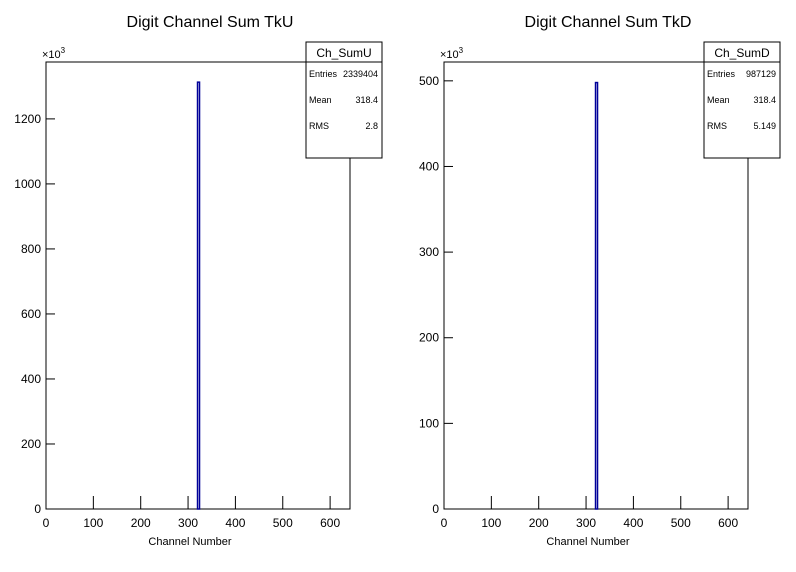  I want to click on y-tick-label: 1000, so click(27, 184).